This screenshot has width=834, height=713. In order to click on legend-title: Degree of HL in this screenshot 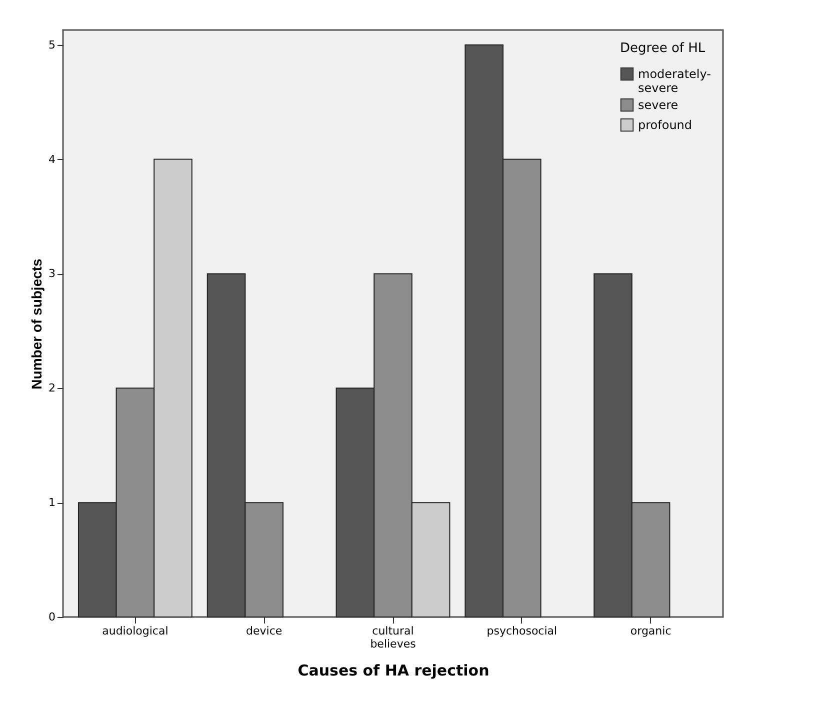, I will do `click(663, 48)`.